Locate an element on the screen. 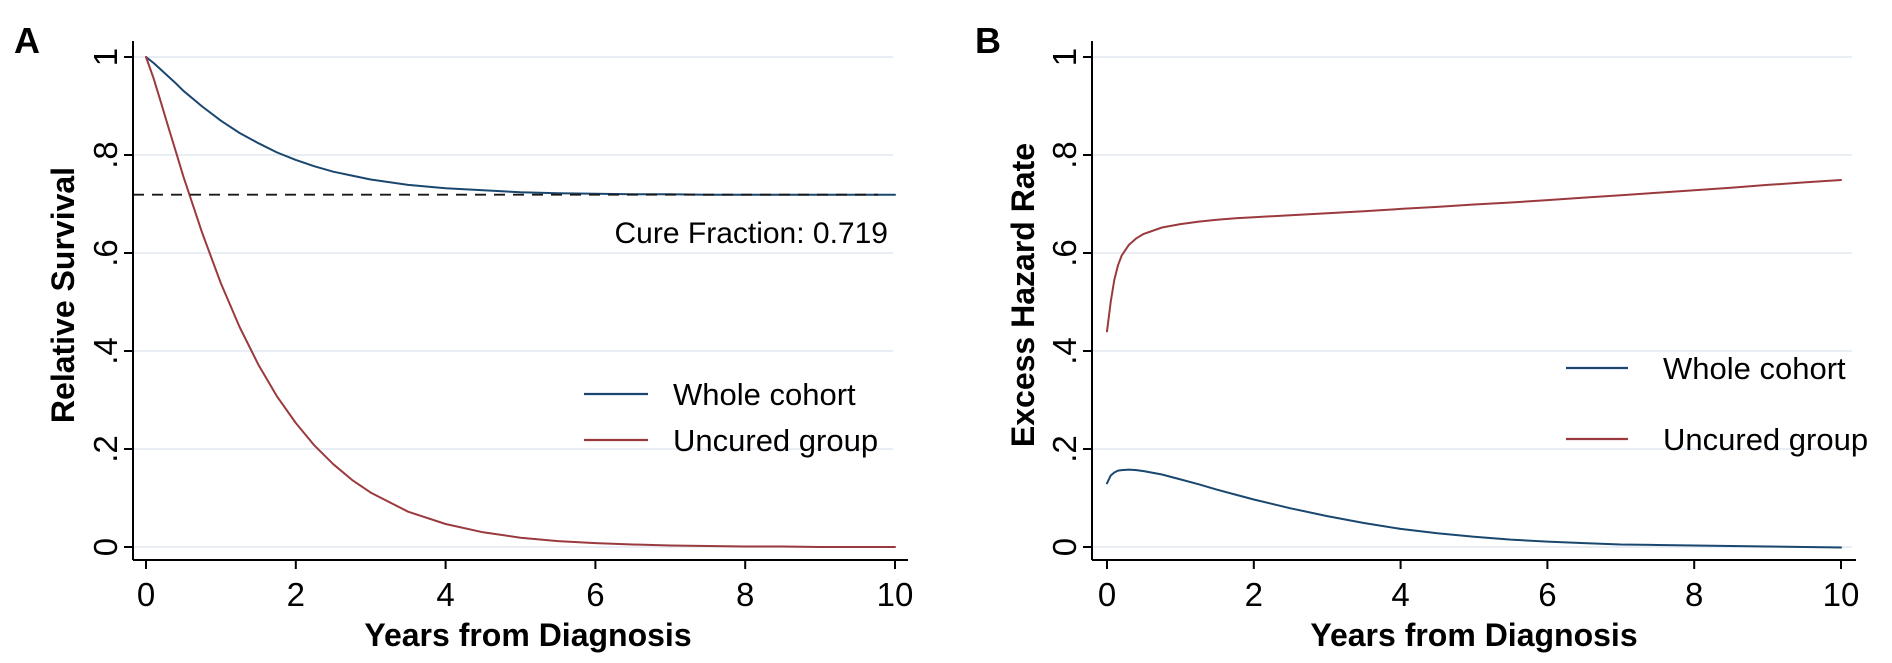  panel-a-x-axis-title: Years from Diagnosis is located at coordinates (527, 635).